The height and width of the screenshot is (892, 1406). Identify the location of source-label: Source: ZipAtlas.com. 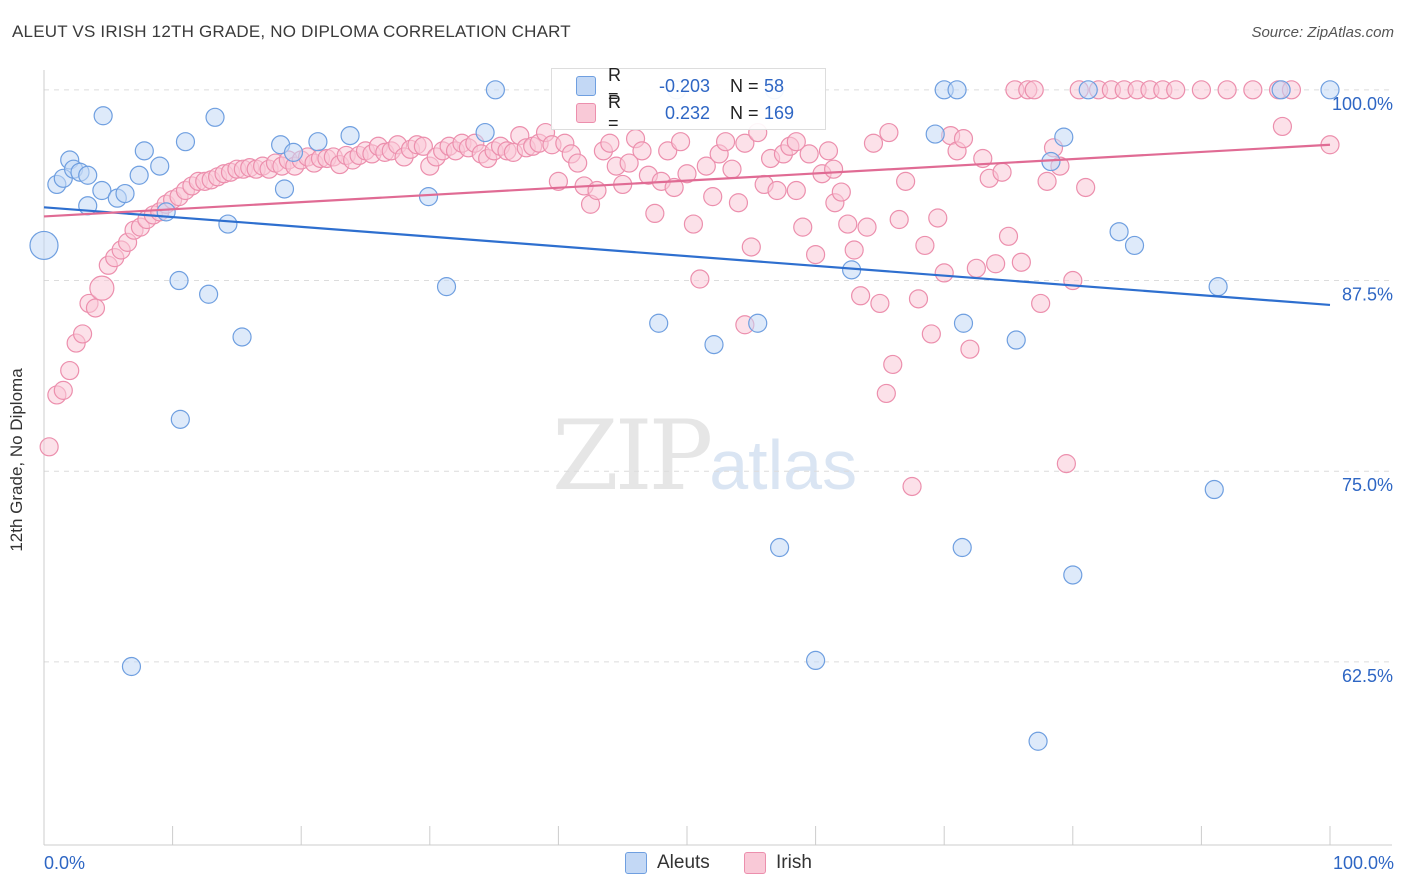
(1322, 32).